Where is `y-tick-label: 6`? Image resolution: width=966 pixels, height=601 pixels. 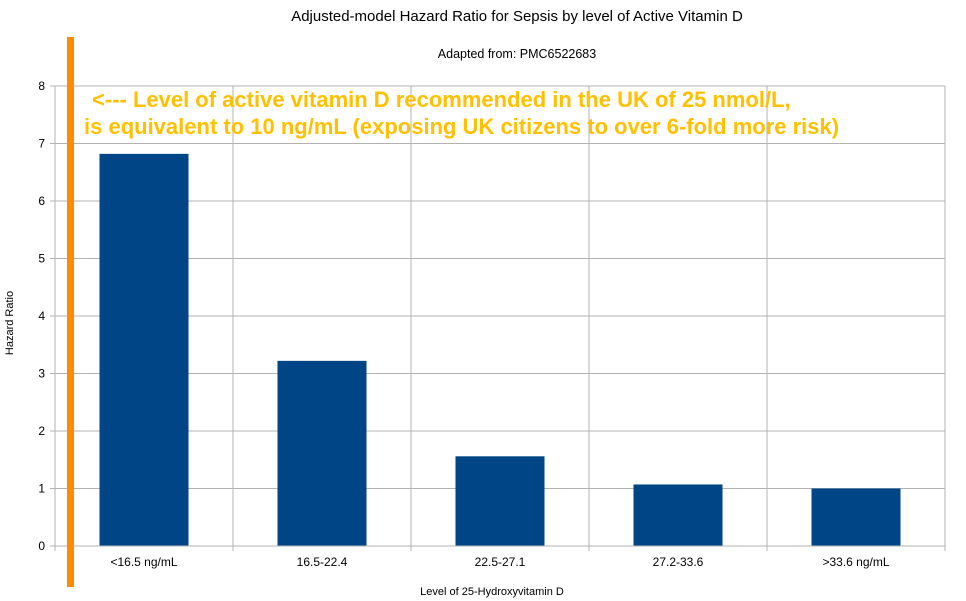 y-tick-label: 6 is located at coordinates (41, 201).